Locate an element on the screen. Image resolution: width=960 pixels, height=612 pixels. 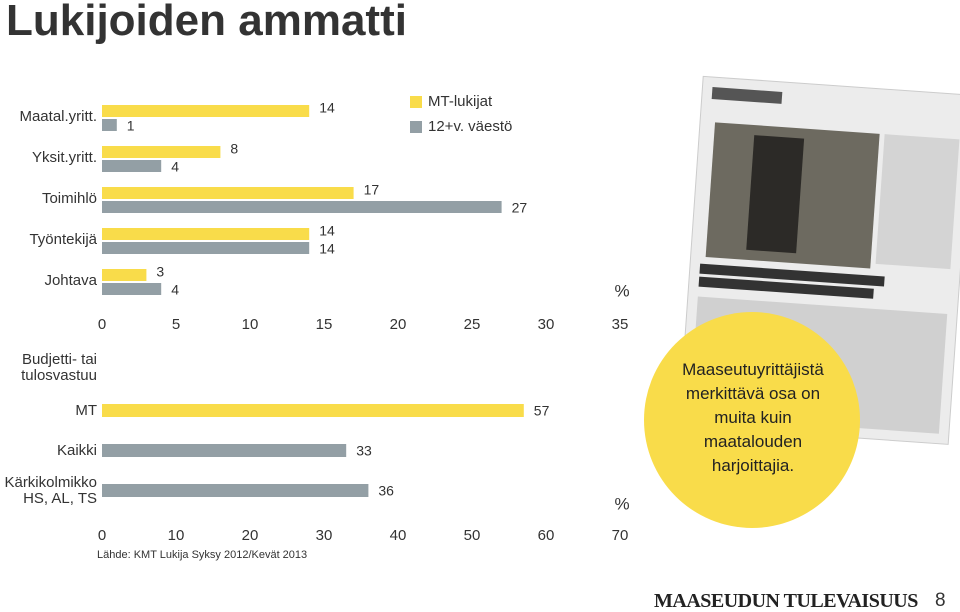
logo: MAASEUDUN TULEVAISUUS is located at coordinates (786, 601).